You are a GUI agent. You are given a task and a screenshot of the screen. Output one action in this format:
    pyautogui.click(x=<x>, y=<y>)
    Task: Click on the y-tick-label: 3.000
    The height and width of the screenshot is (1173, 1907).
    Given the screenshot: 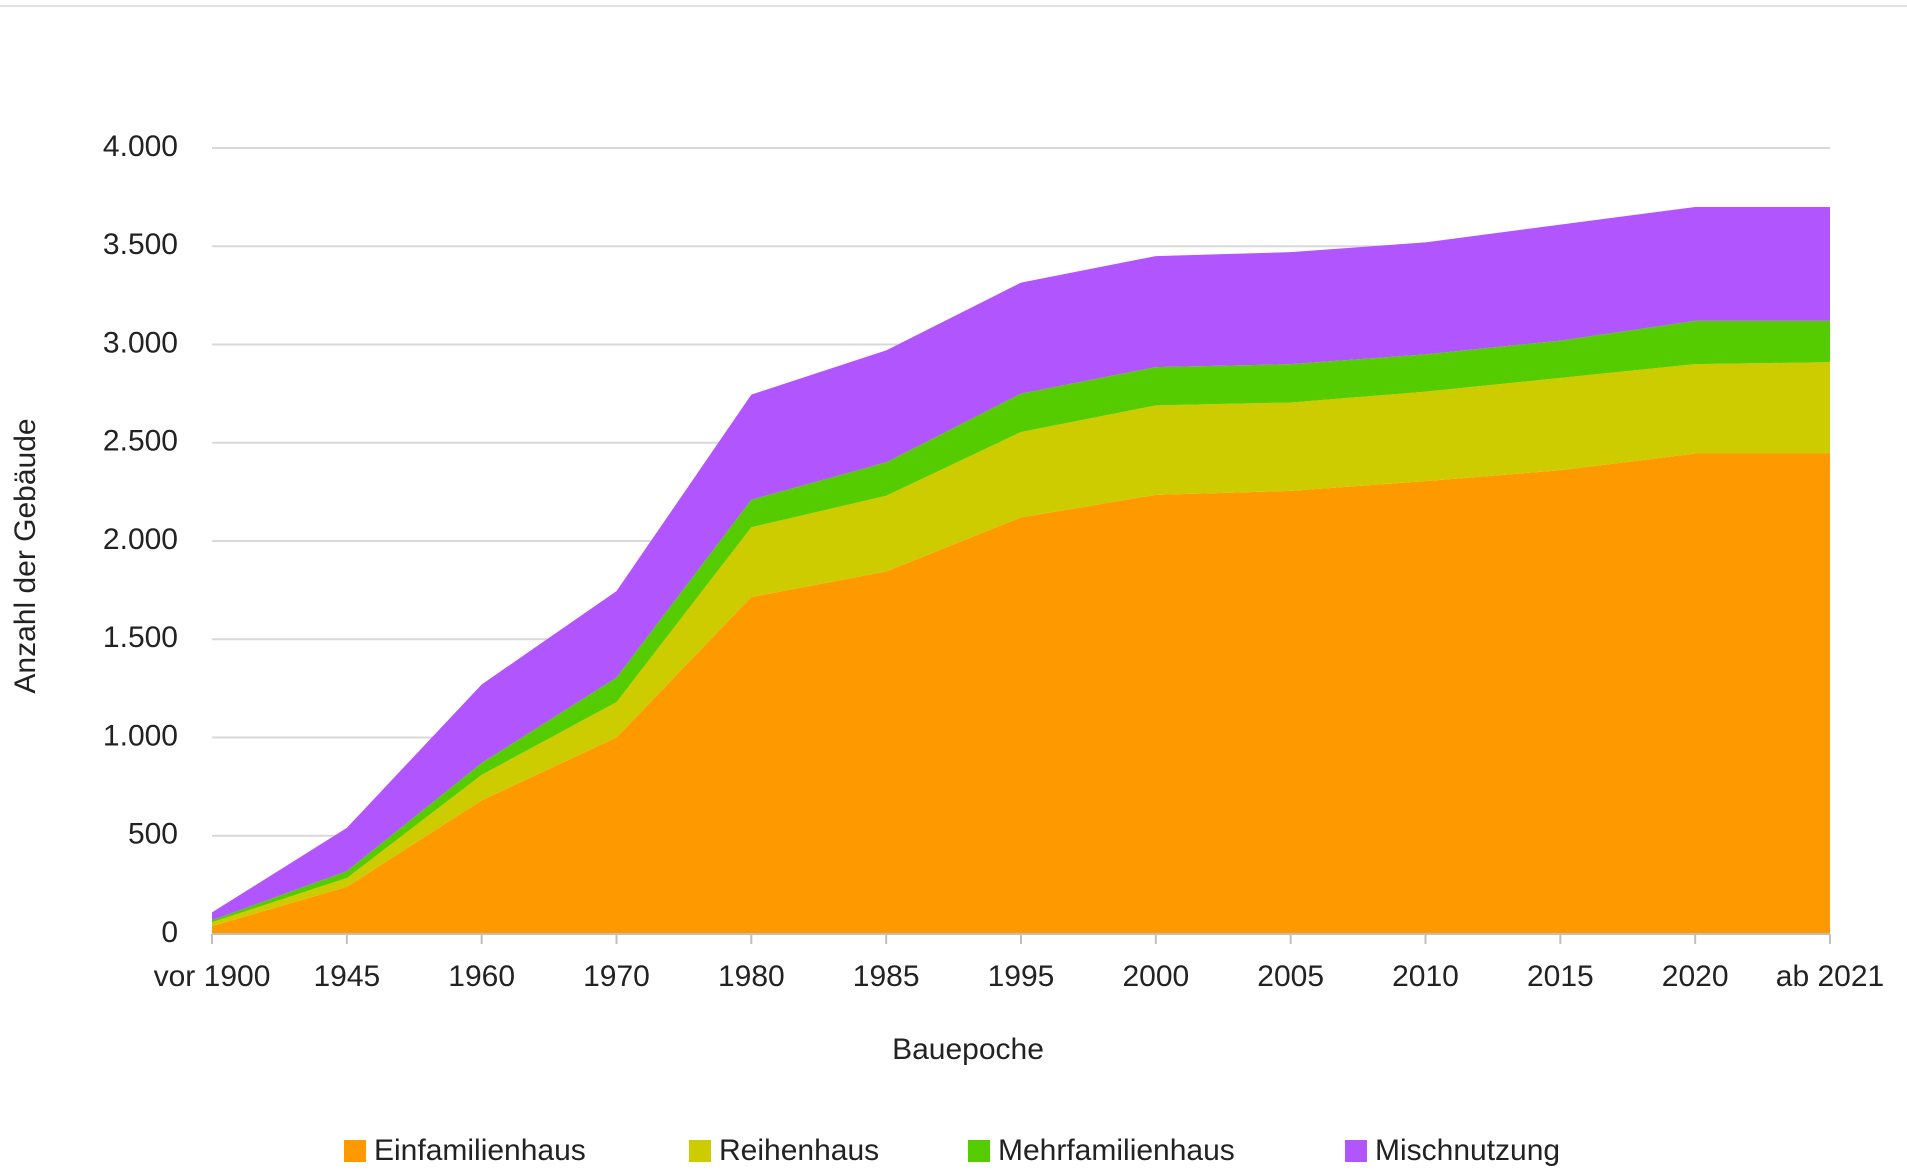 What is the action you would take?
    pyautogui.click(x=140, y=342)
    